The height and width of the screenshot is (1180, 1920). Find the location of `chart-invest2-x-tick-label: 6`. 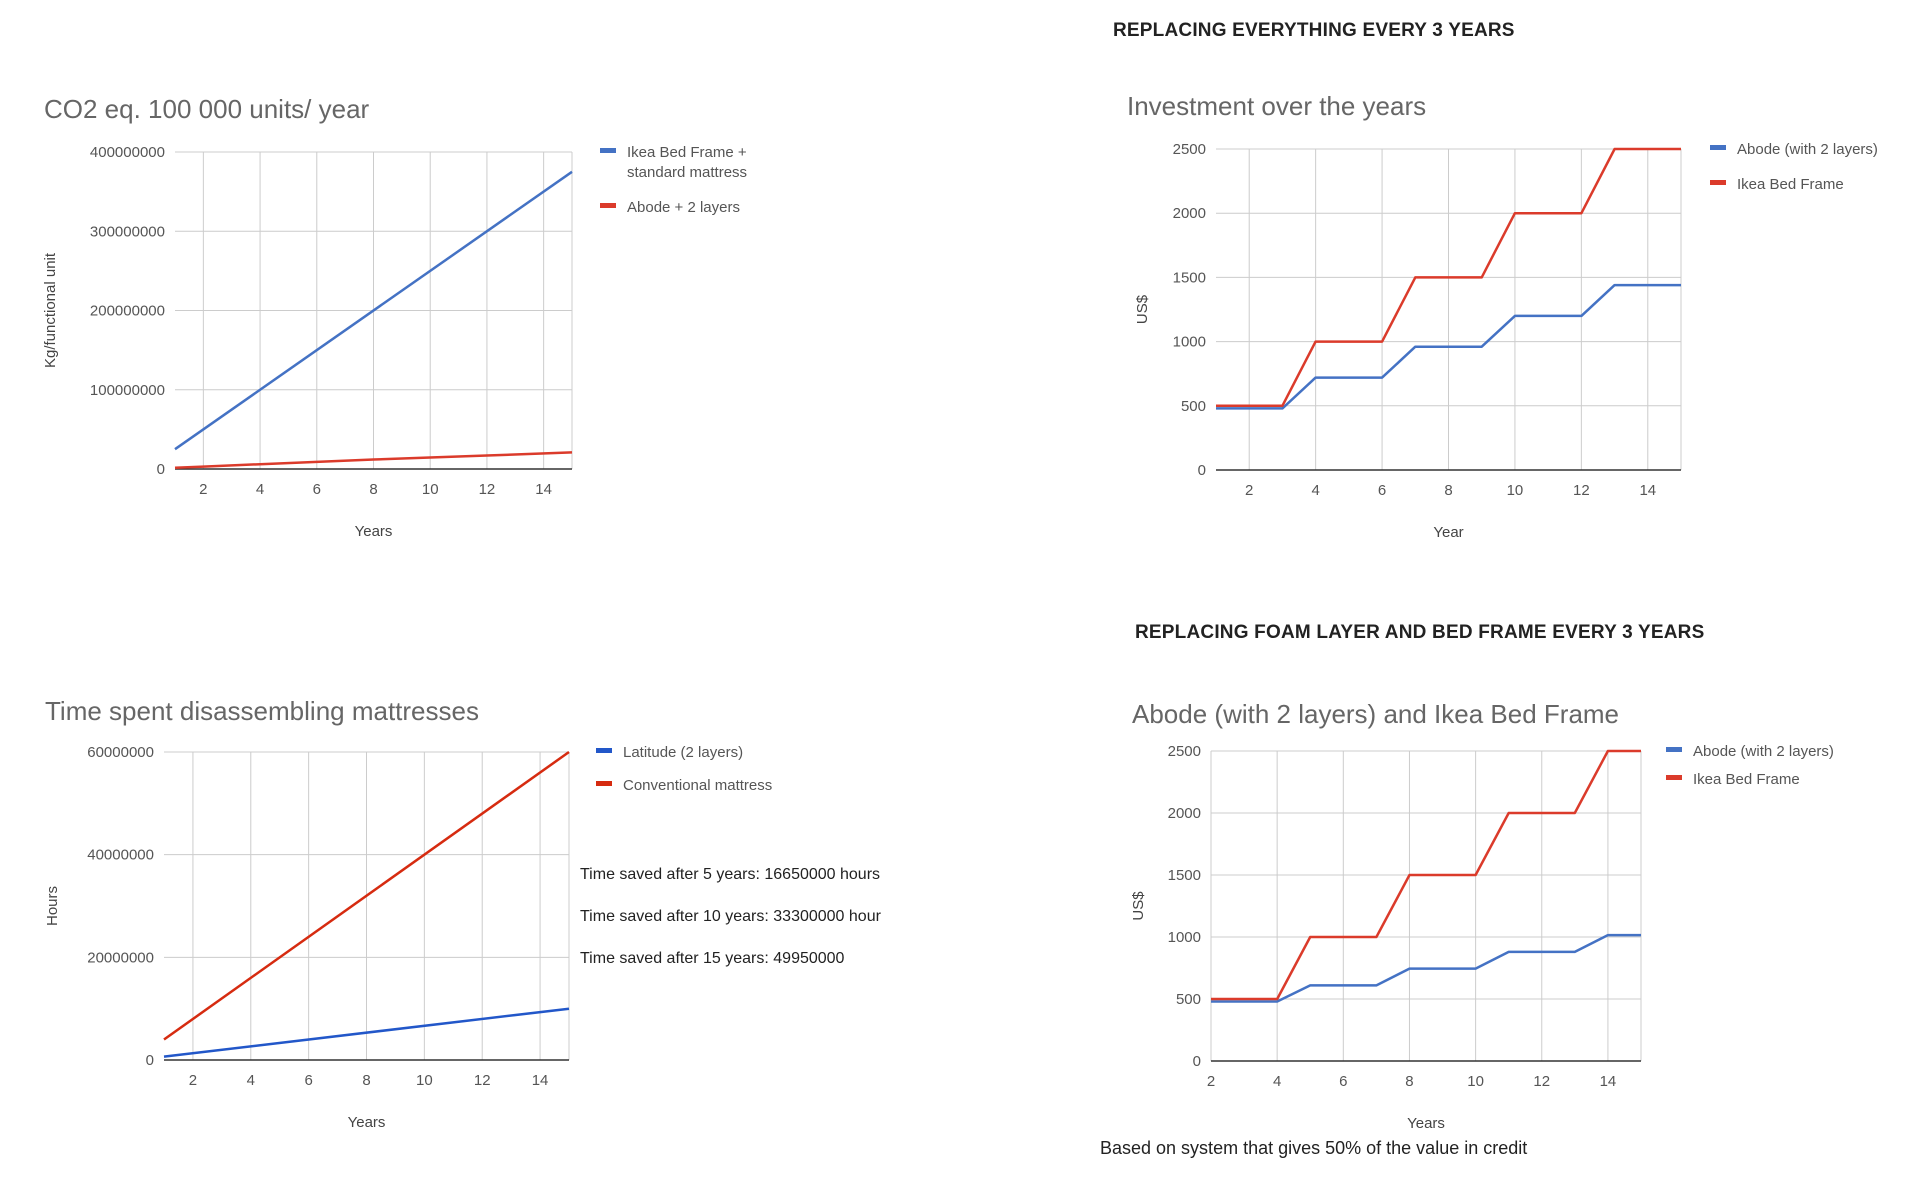

chart-invest2-x-tick-label: 6 is located at coordinates (1343, 1081).